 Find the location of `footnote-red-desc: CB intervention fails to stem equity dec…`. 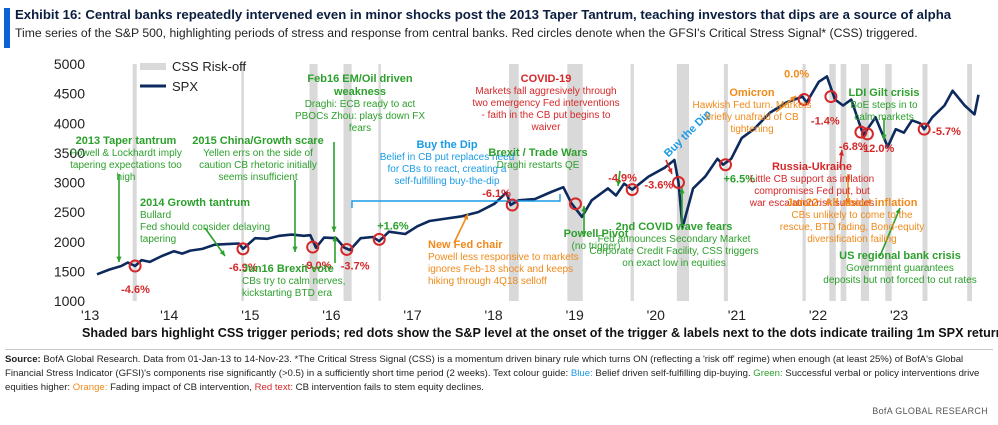

footnote-red-desc: CB intervention fails to stem equity dec… is located at coordinates (388, 387).